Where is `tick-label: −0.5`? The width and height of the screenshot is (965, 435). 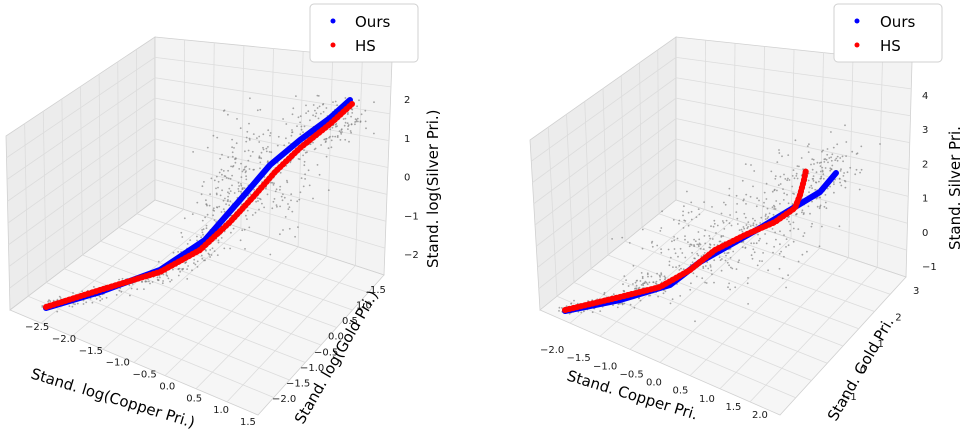
tick-label: −0.5 is located at coordinates (145, 375).